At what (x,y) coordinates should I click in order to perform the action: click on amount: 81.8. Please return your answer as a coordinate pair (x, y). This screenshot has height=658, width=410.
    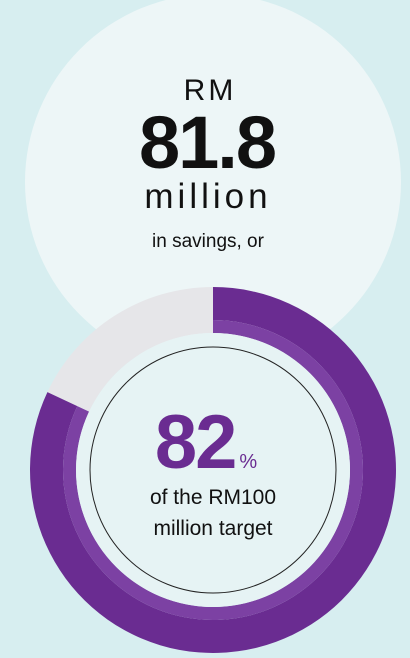
    Looking at the image, I should click on (207, 142).